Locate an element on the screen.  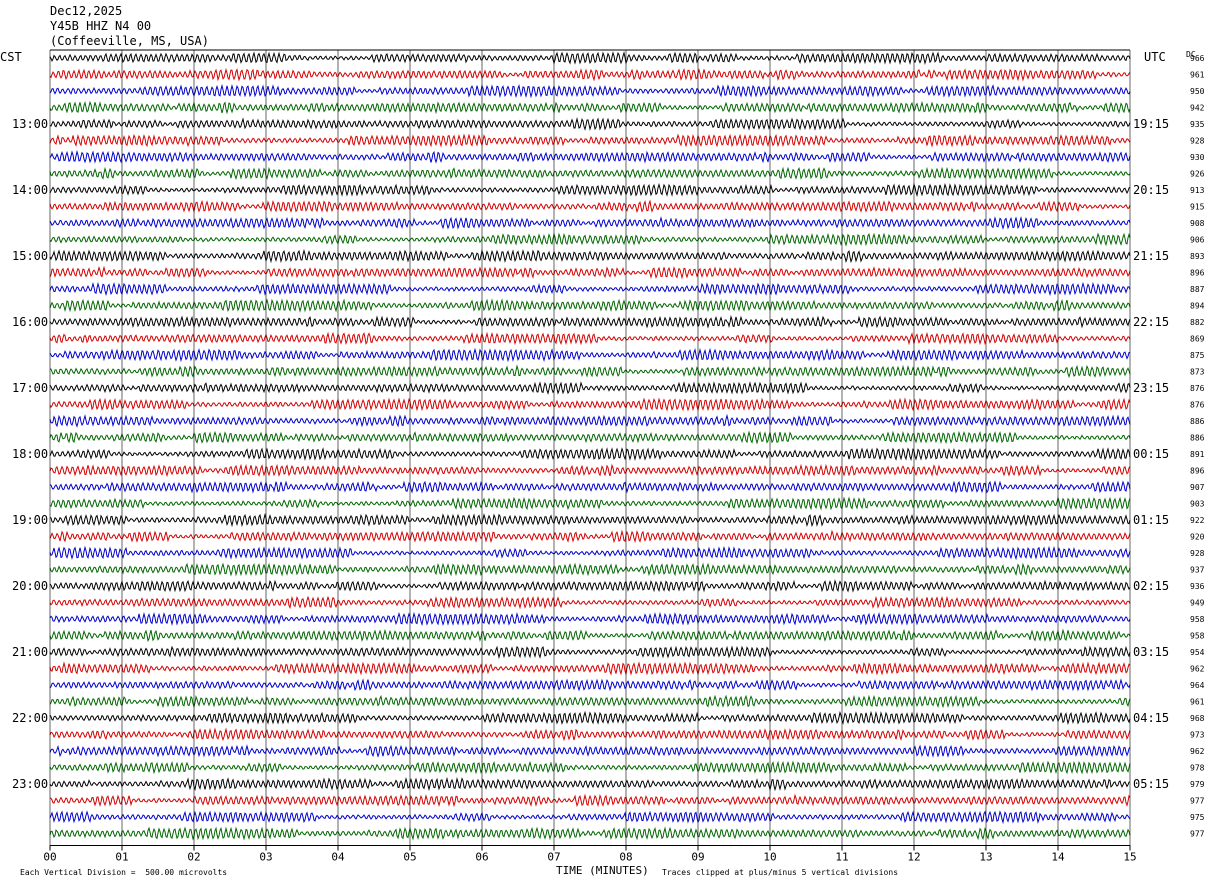
right-hour-label: 01:15 is located at coordinates (1151, 520).